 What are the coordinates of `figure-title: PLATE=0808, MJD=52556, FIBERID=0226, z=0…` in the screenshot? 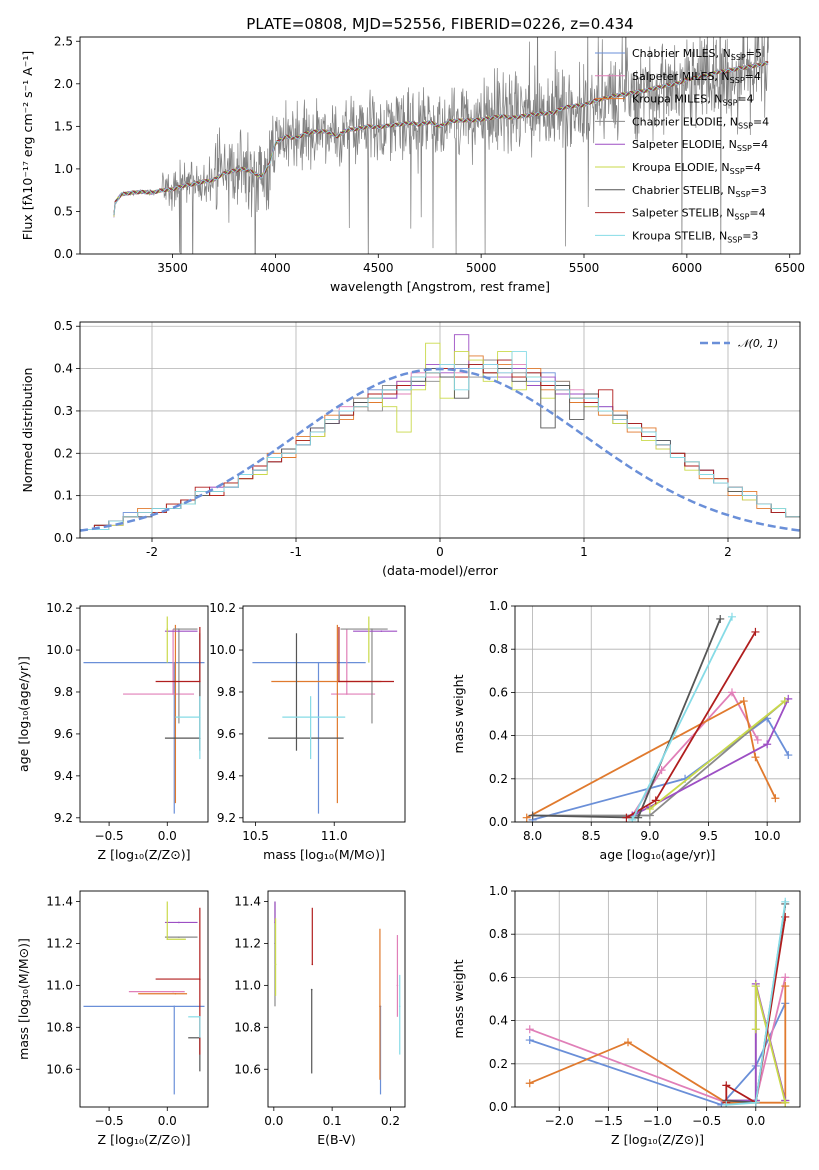 It's located at (439, 24).